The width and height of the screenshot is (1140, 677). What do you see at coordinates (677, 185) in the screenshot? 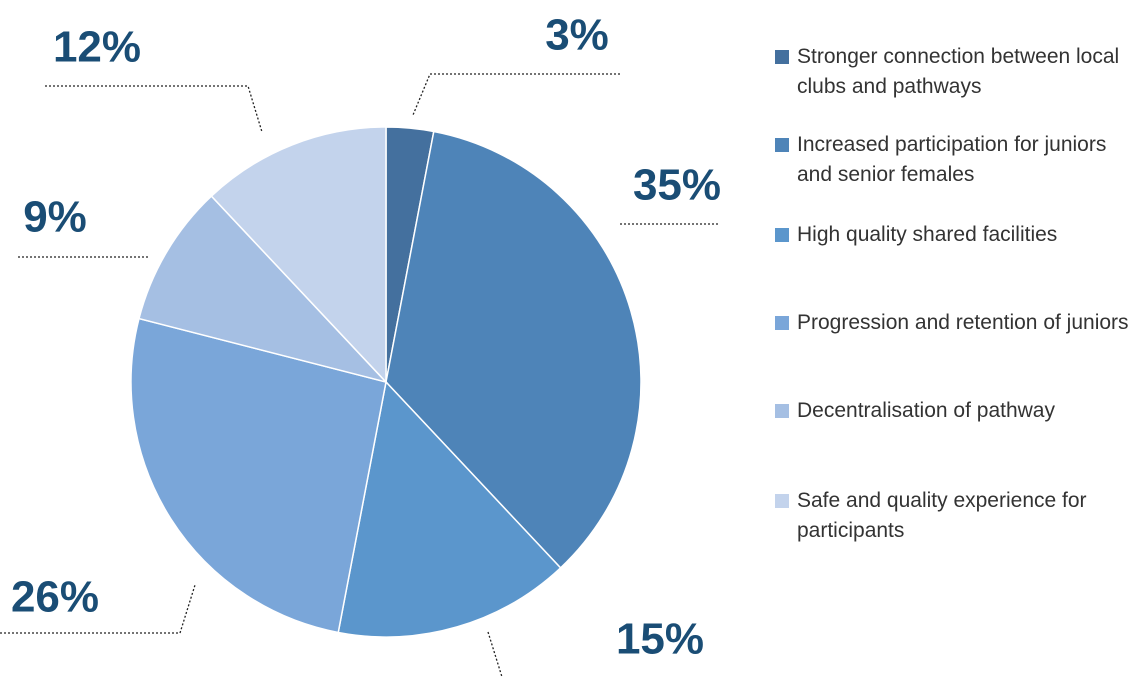
I see `data-label: 35%` at bounding box center [677, 185].